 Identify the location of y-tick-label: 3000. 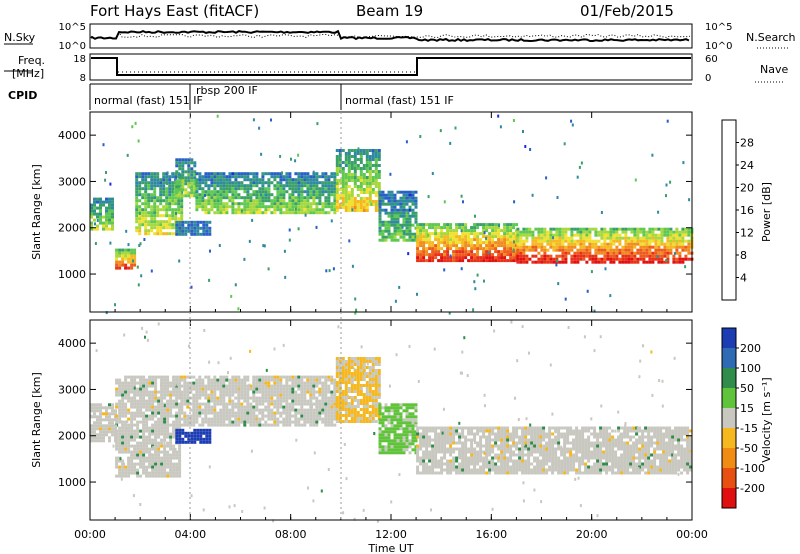
(72, 181).